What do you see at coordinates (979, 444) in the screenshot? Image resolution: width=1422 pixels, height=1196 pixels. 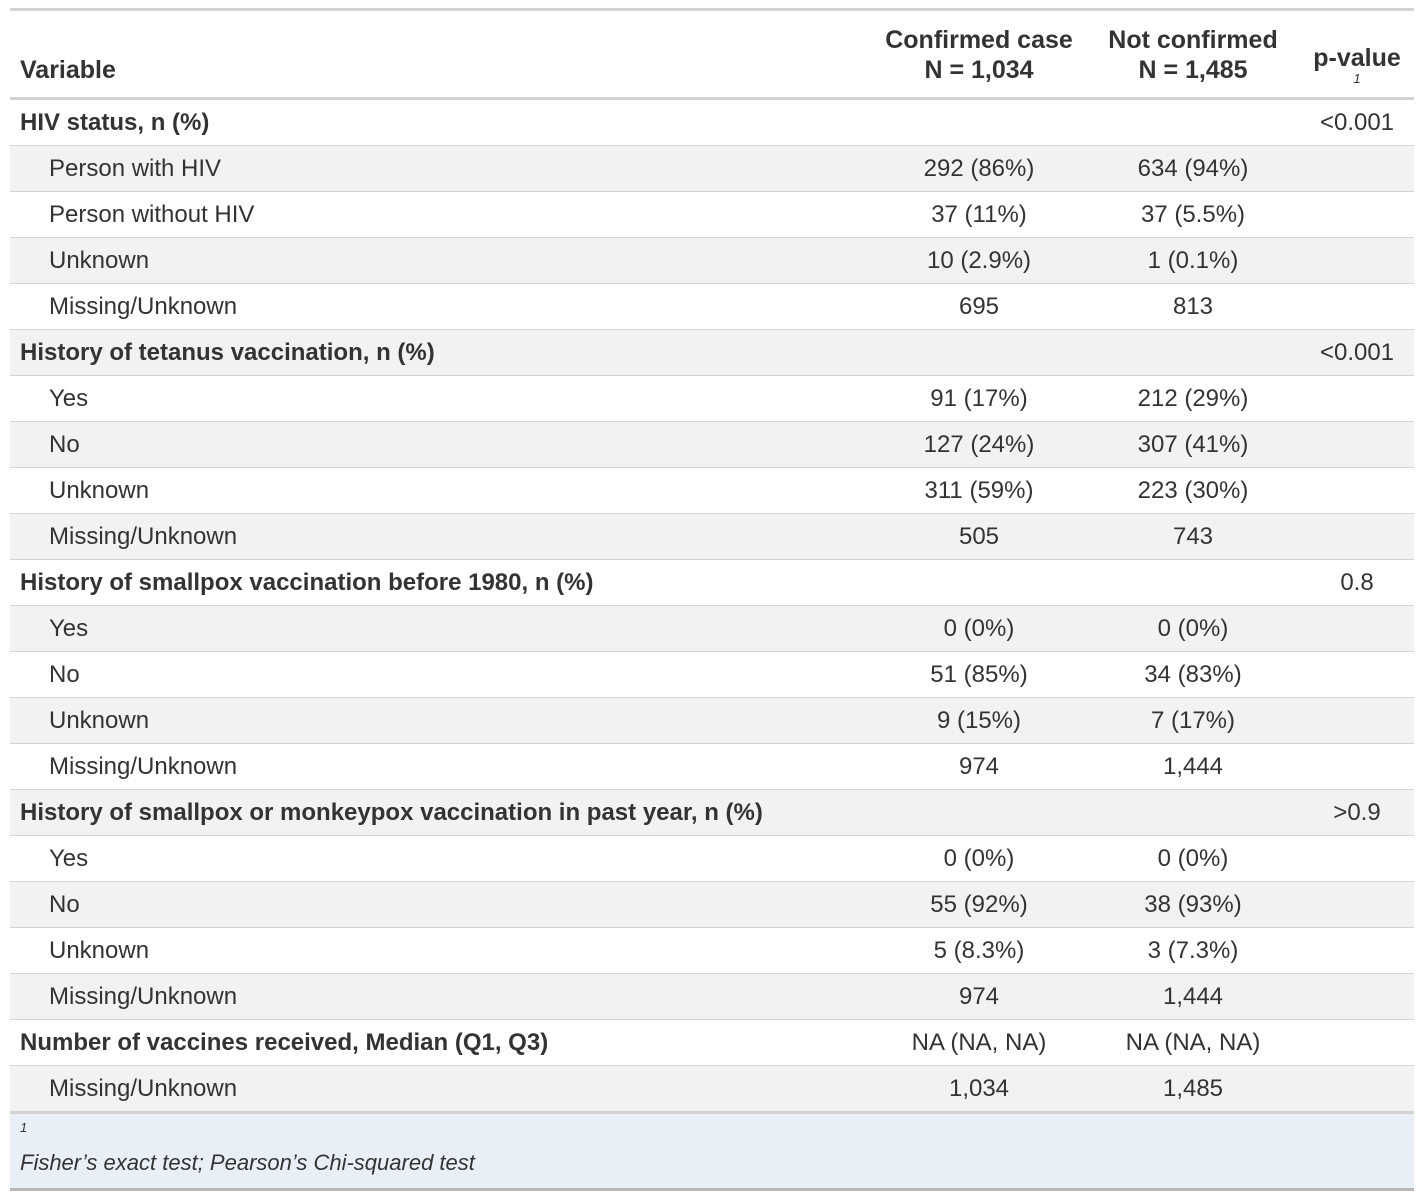 I see `cell-confirmed: 127 (24%)` at bounding box center [979, 444].